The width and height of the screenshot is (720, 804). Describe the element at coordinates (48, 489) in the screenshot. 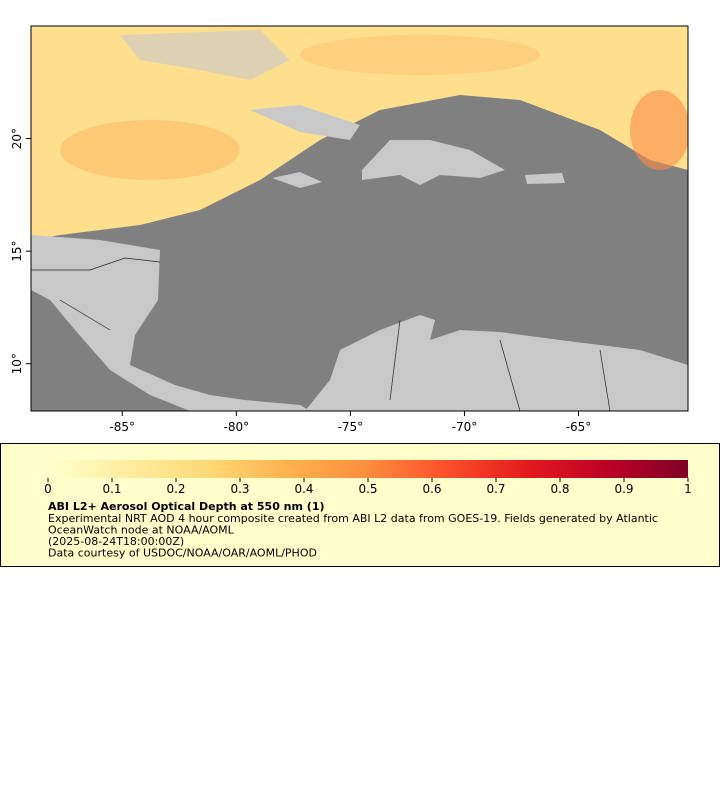

I see `colorbar-tick-label: 0` at that location.